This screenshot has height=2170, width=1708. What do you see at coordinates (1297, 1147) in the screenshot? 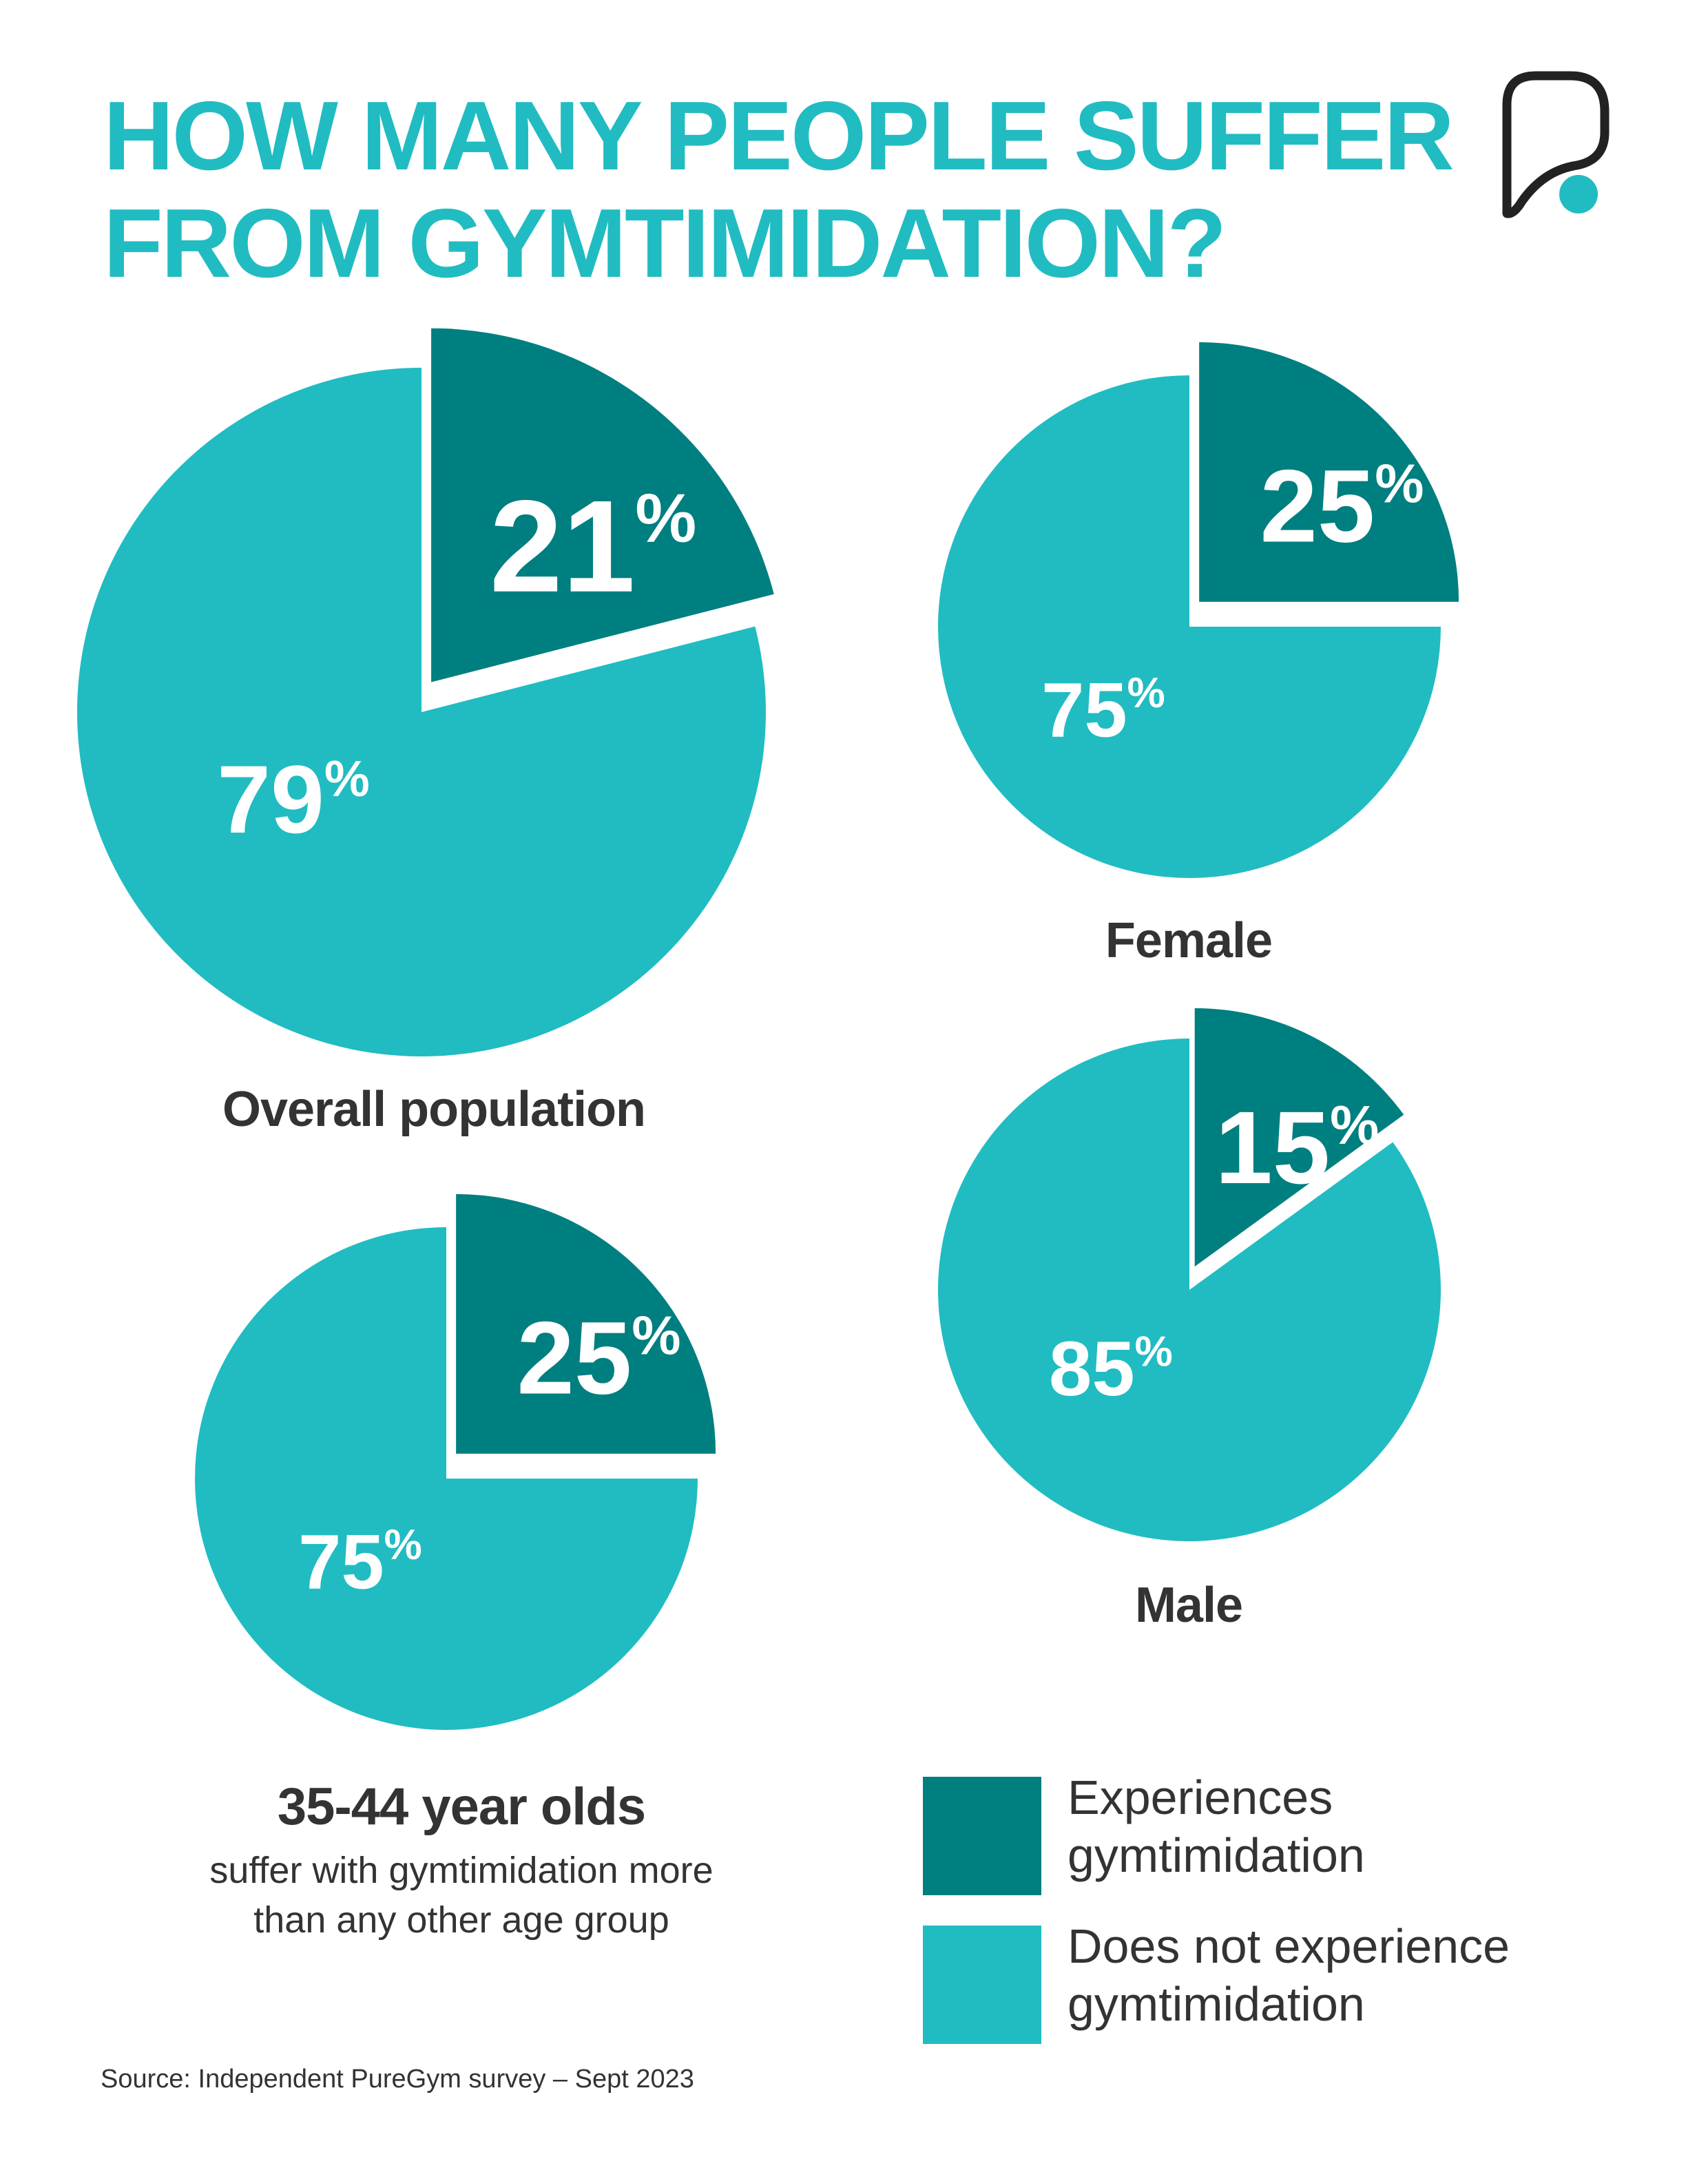
I see `pie-label-experiences: 15%` at bounding box center [1297, 1147].